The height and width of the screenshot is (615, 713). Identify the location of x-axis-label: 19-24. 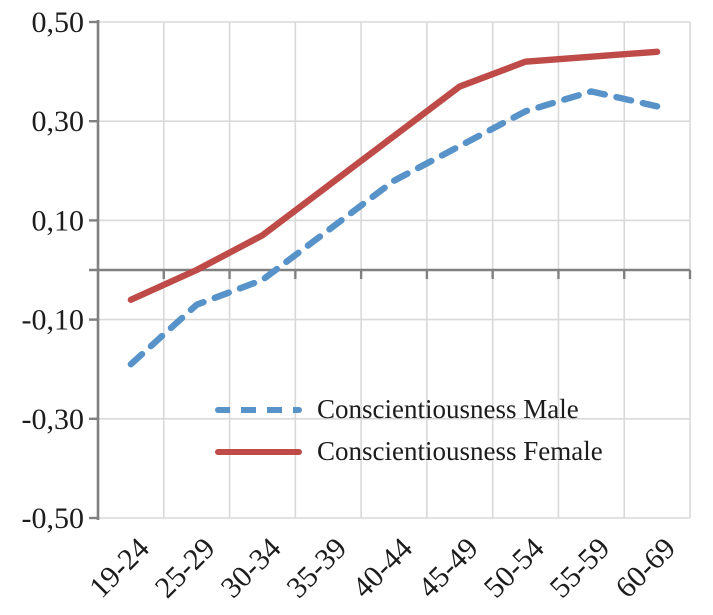
(119, 568).